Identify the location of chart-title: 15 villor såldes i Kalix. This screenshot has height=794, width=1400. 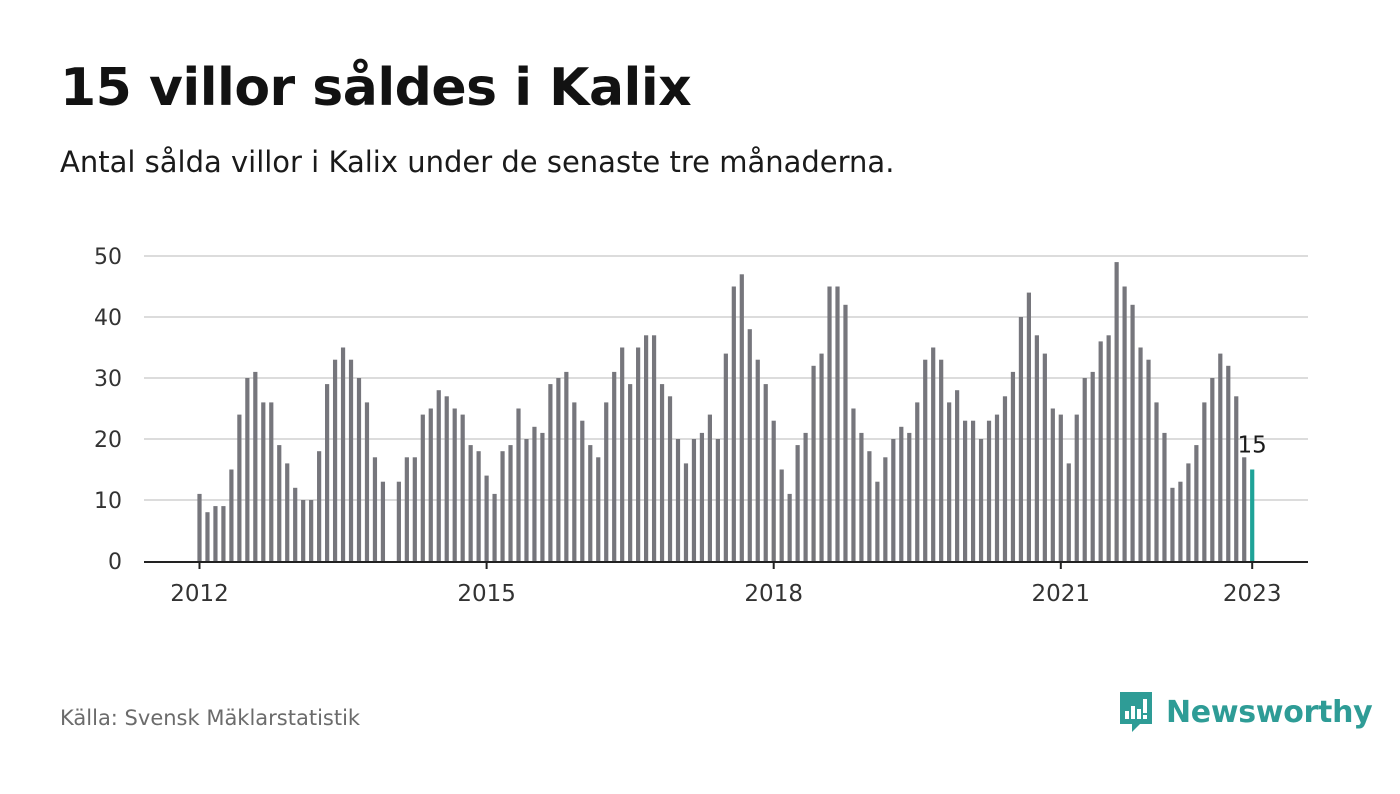
(376, 88).